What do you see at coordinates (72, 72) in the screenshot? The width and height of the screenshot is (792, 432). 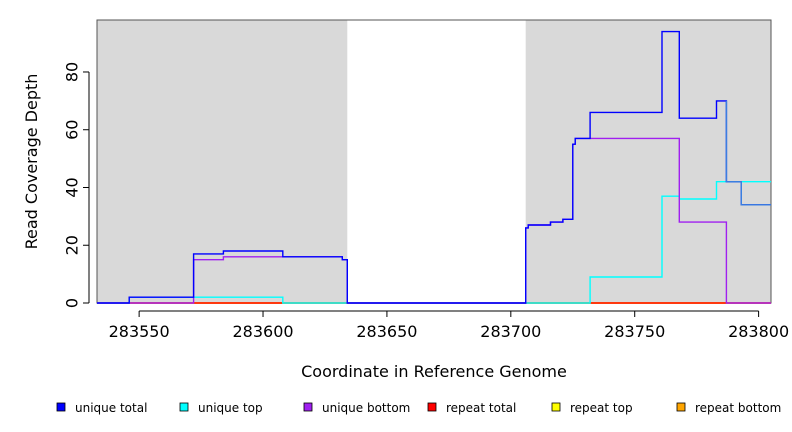 I see `y-tick-label-80: 80` at bounding box center [72, 72].